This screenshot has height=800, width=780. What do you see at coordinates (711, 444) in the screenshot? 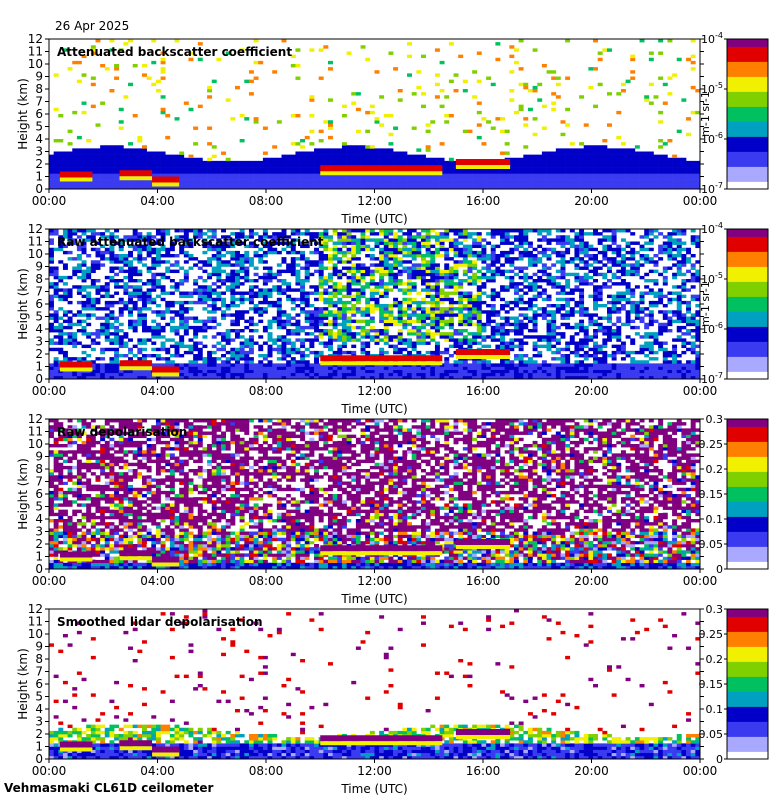
I see `colorbar-tick-label: 0.25` at bounding box center [711, 444].